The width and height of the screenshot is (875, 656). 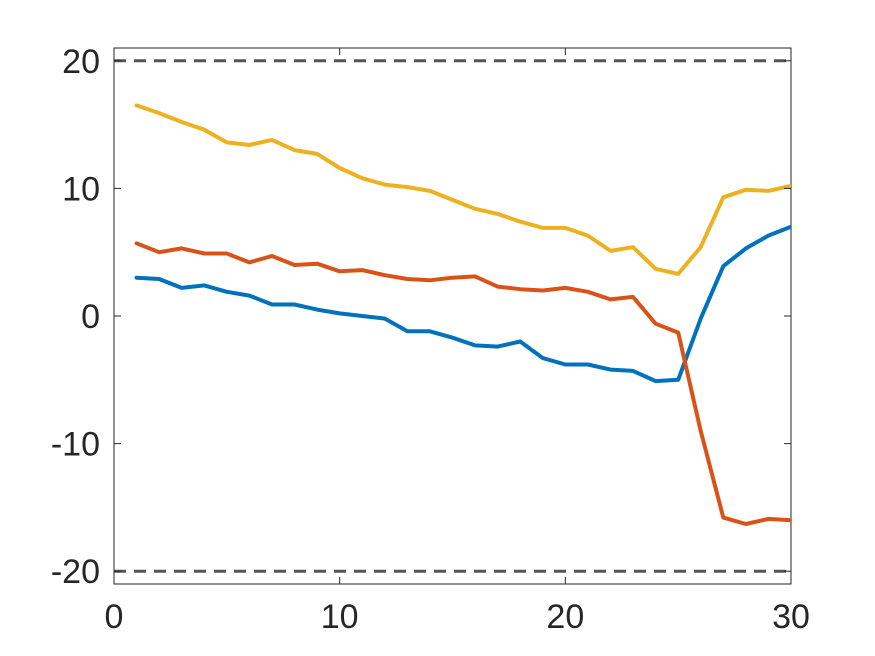 I want to click on y-tick-label: -20, so click(x=75, y=572).